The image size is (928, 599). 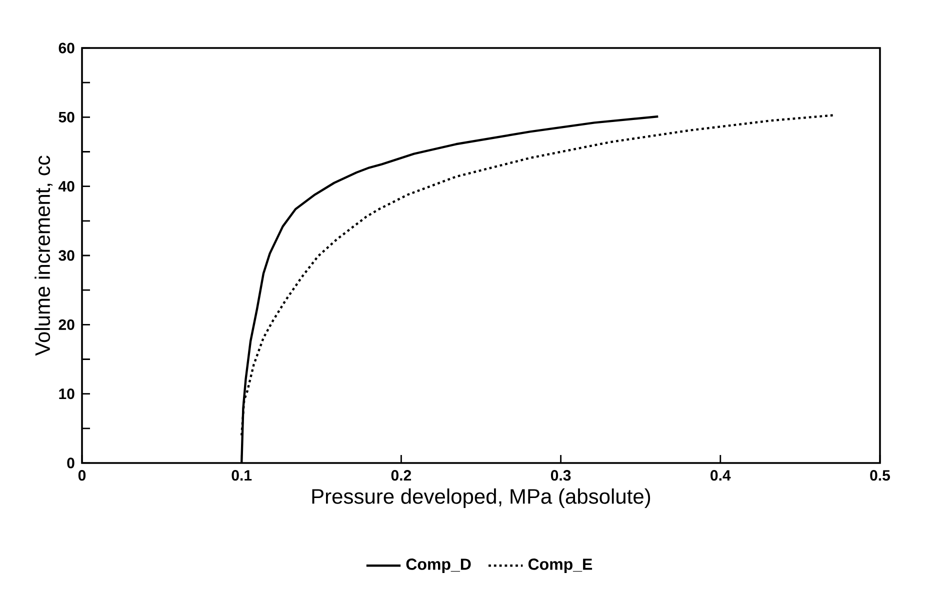 What do you see at coordinates (66, 324) in the screenshot?
I see `y-tick-label: 20` at bounding box center [66, 324].